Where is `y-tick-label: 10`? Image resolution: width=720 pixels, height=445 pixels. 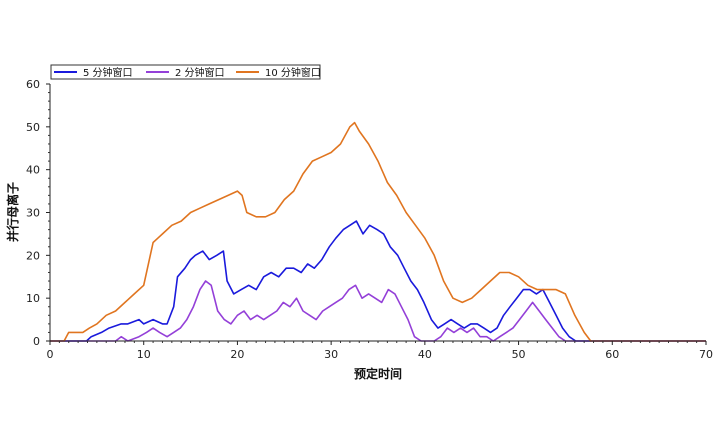 y-tick-label: 10 is located at coordinates (33, 298).